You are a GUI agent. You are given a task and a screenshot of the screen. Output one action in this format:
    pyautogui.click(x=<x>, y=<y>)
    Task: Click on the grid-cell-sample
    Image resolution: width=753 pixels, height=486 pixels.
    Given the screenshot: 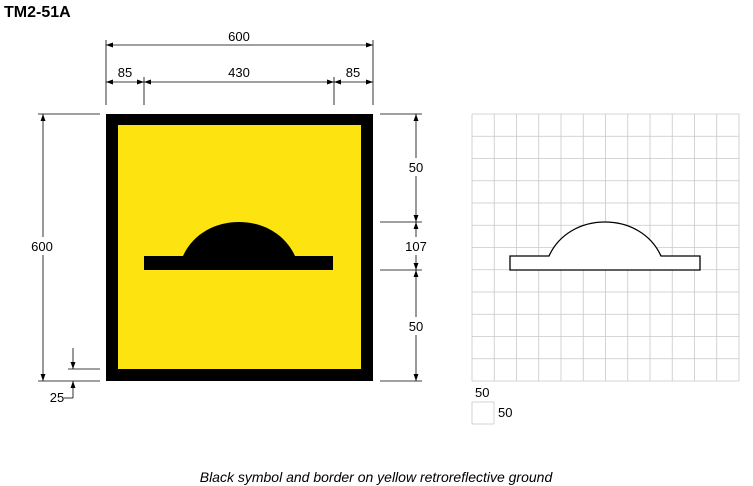 What is the action you would take?
    pyautogui.click(x=483, y=413)
    